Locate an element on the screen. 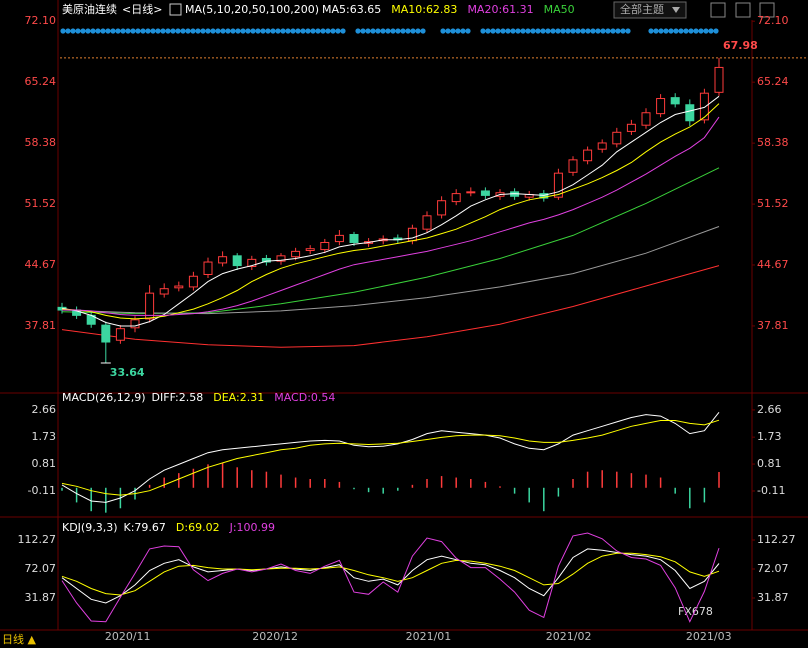  bottom-period: 日线 ▲ is located at coordinates (19, 639).